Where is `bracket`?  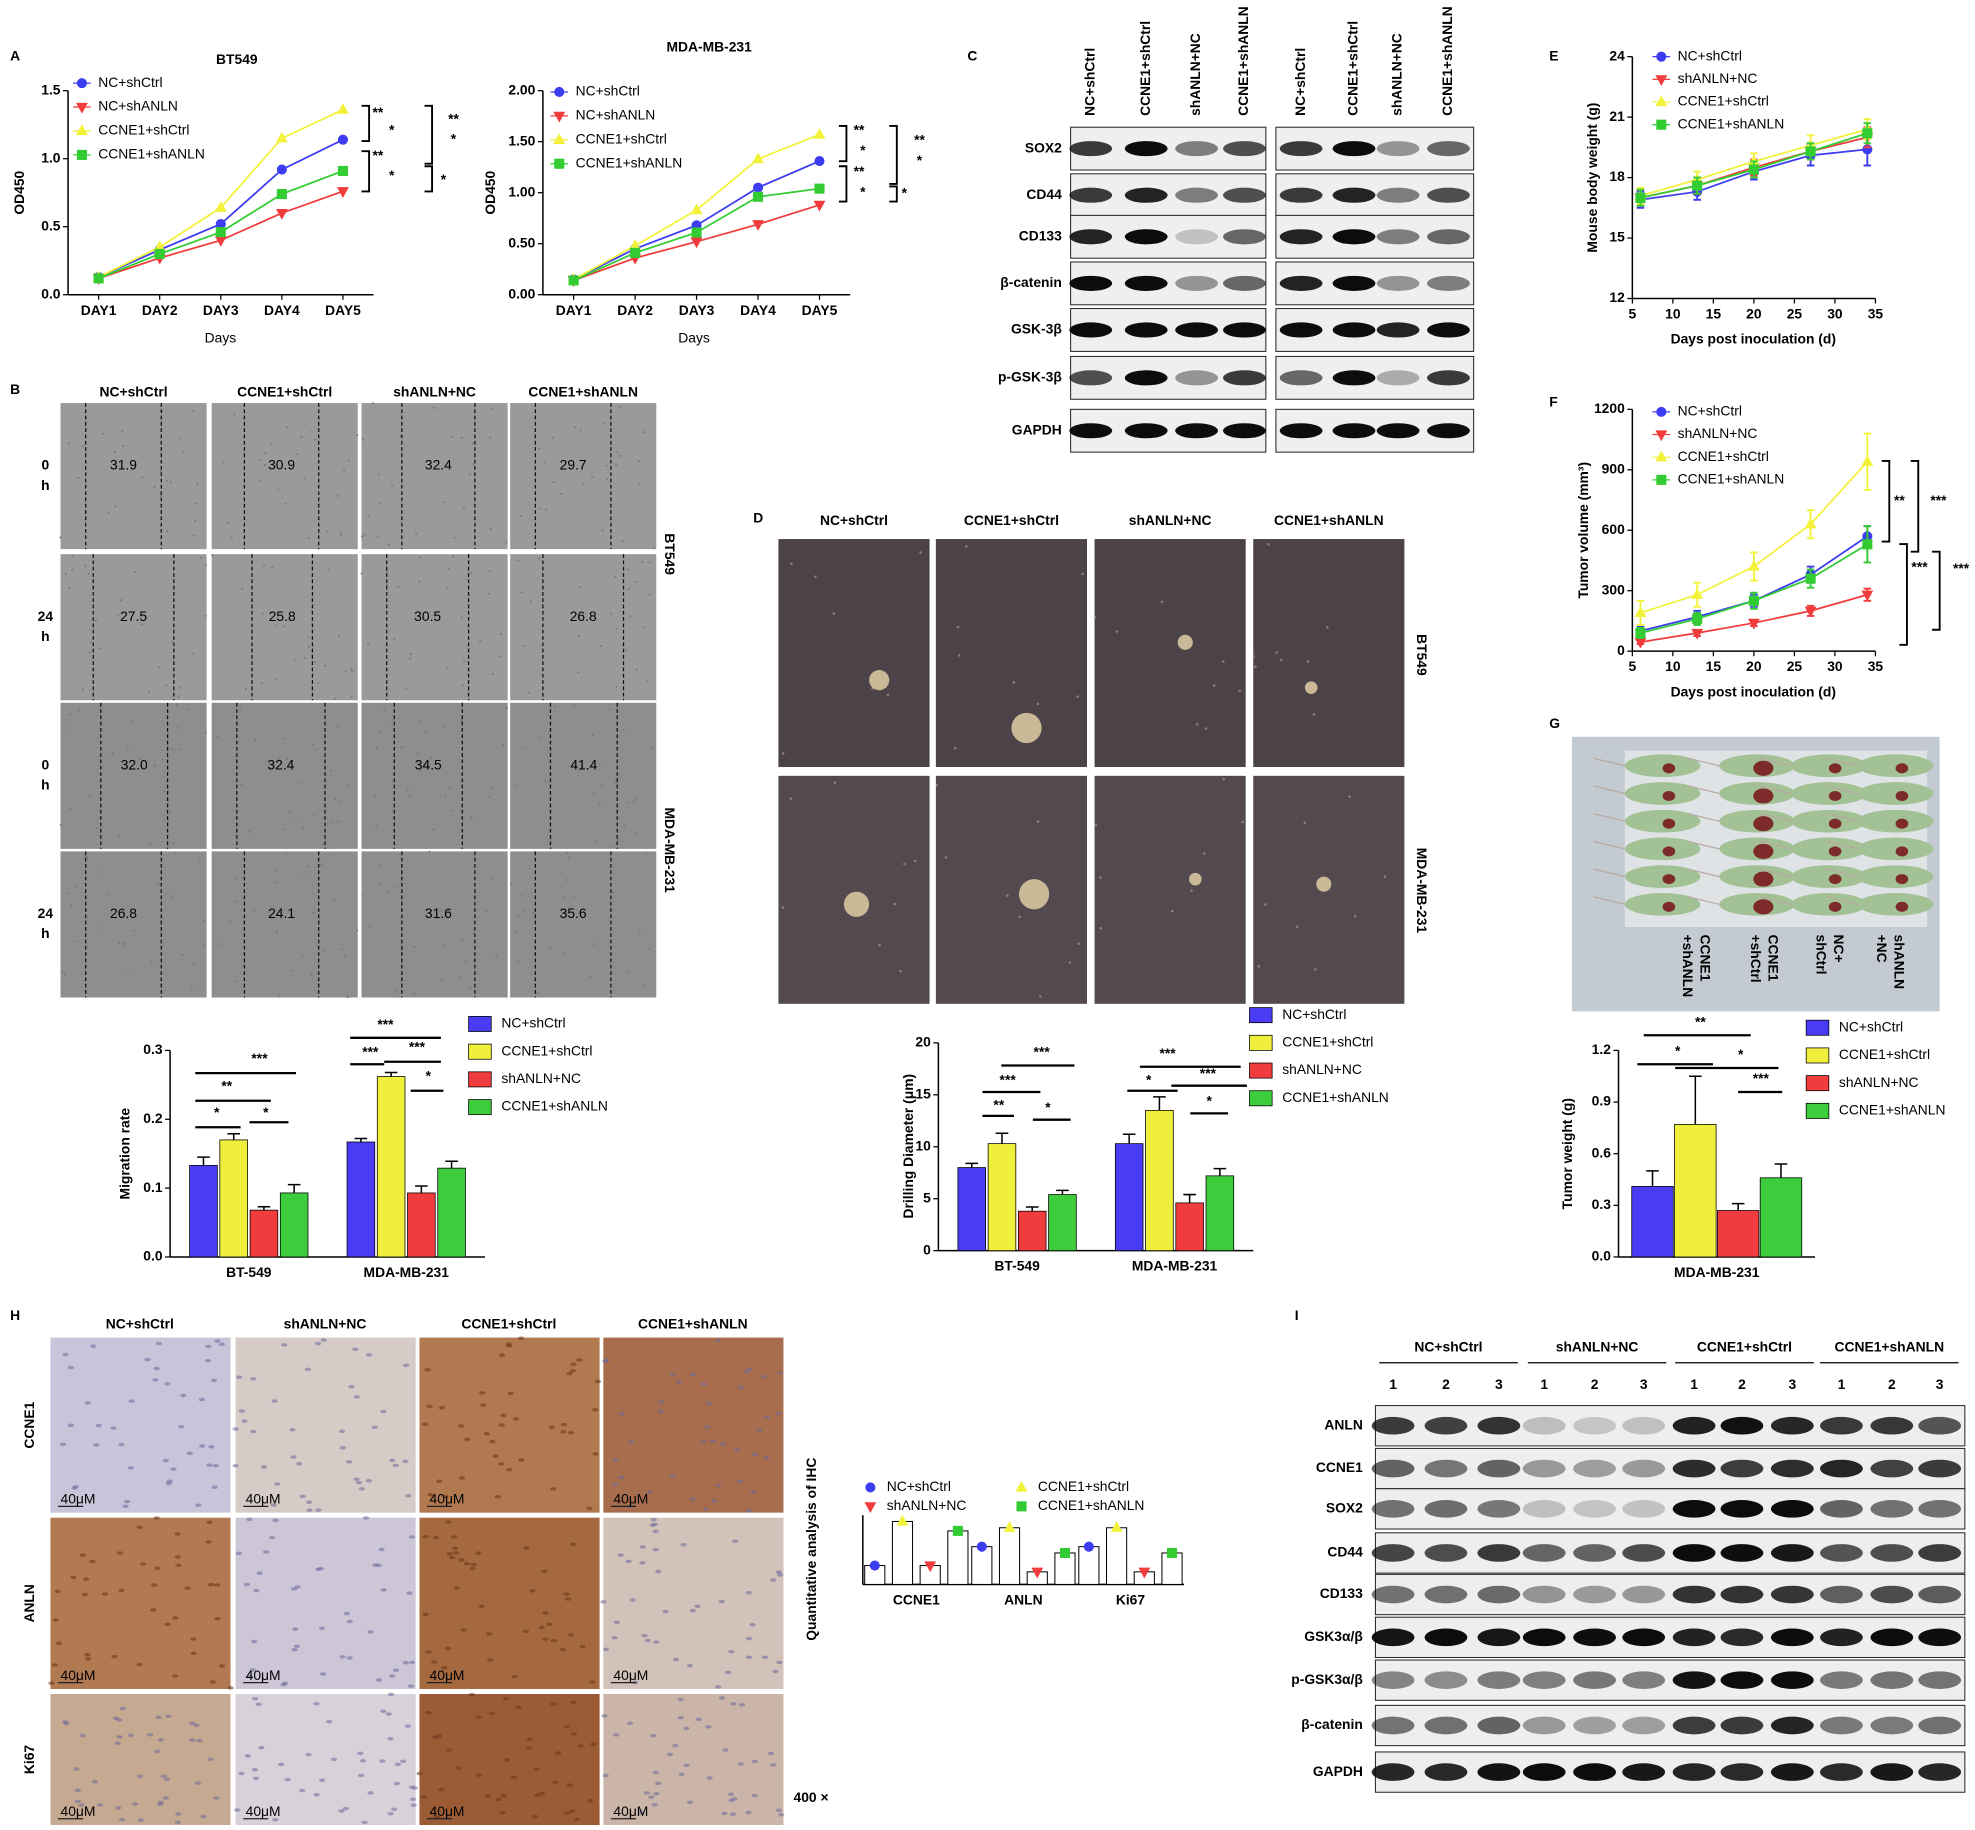 bracket is located at coordinates (429, 179).